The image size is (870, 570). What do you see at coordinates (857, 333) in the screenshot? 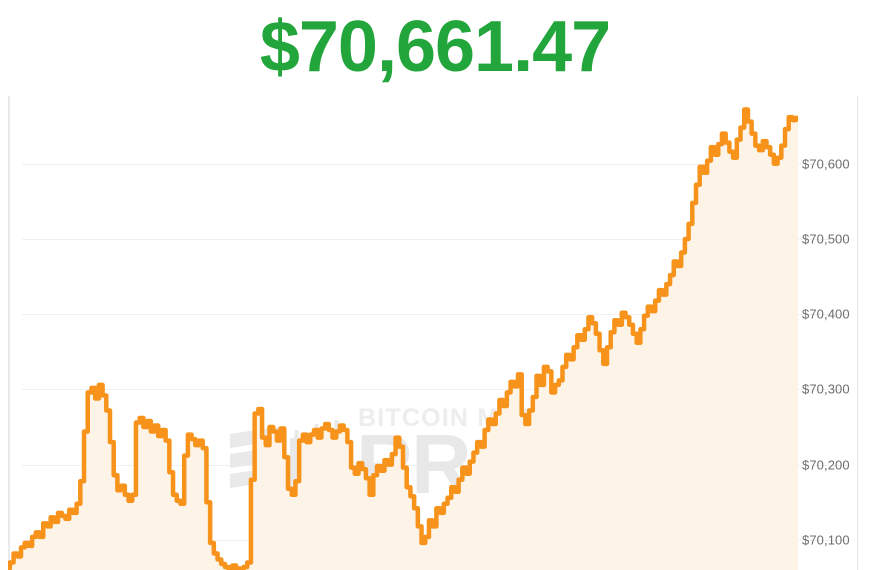
I see `panel-right-border` at bounding box center [857, 333].